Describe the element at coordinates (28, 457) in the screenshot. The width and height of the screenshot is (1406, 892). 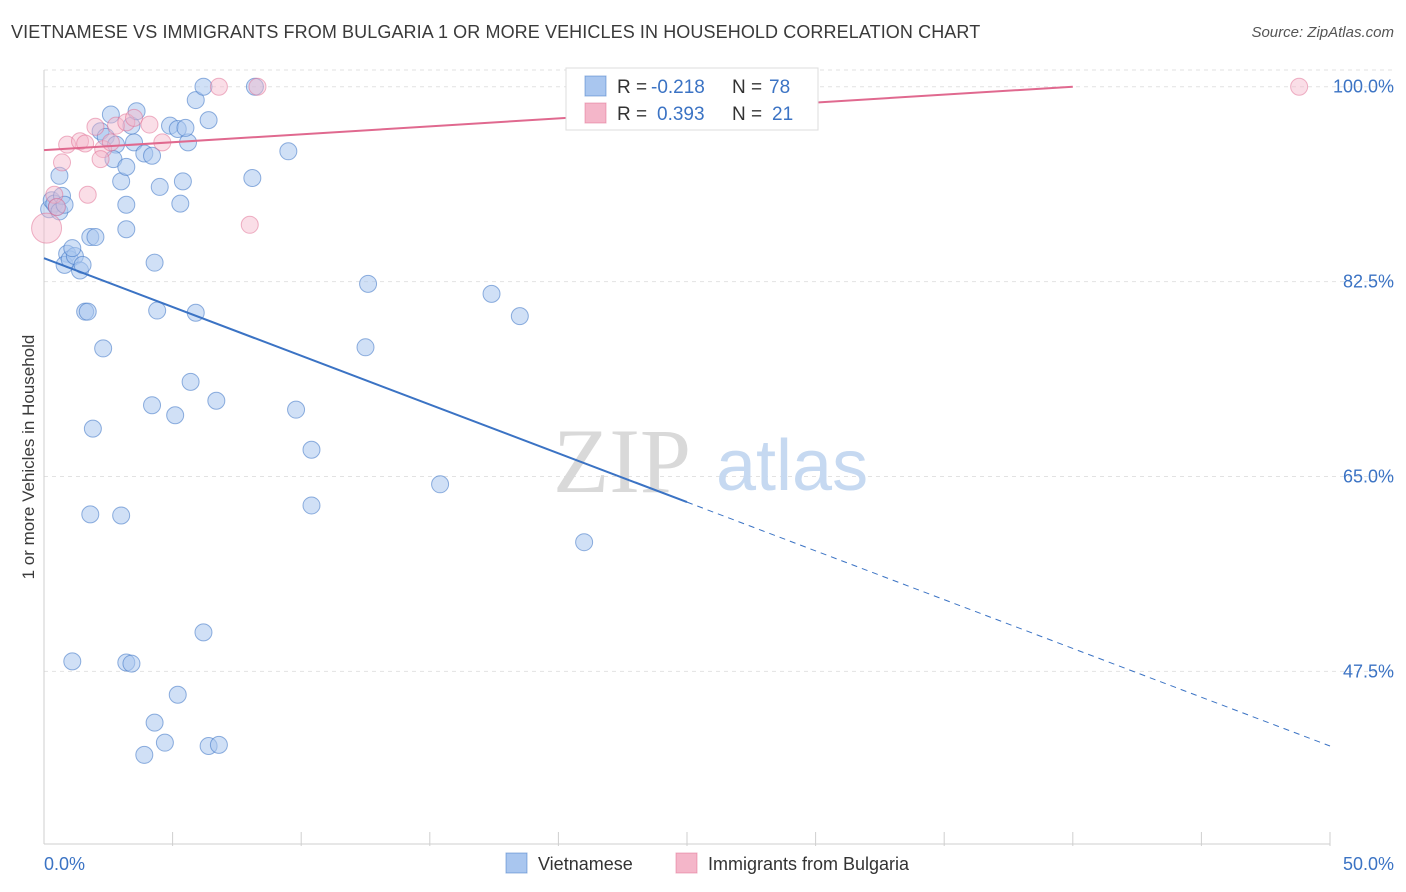
I see `y-axis-label: 1 or more Vehicles in Household` at that location.